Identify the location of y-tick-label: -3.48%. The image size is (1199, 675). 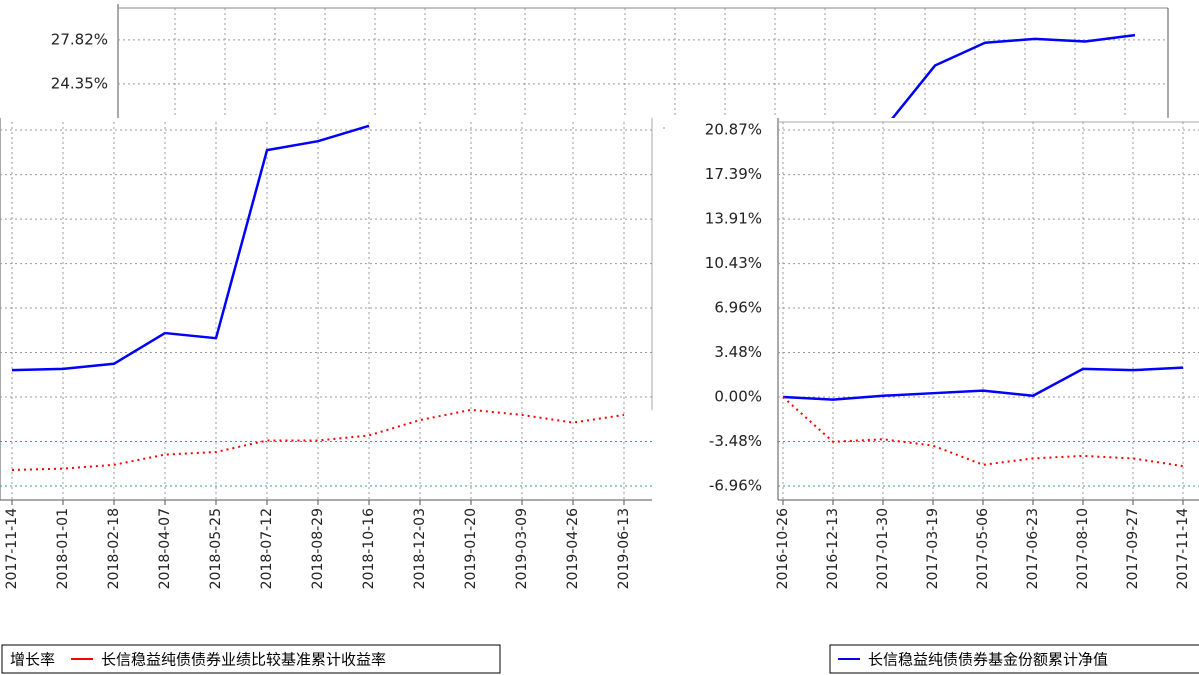
(735, 441).